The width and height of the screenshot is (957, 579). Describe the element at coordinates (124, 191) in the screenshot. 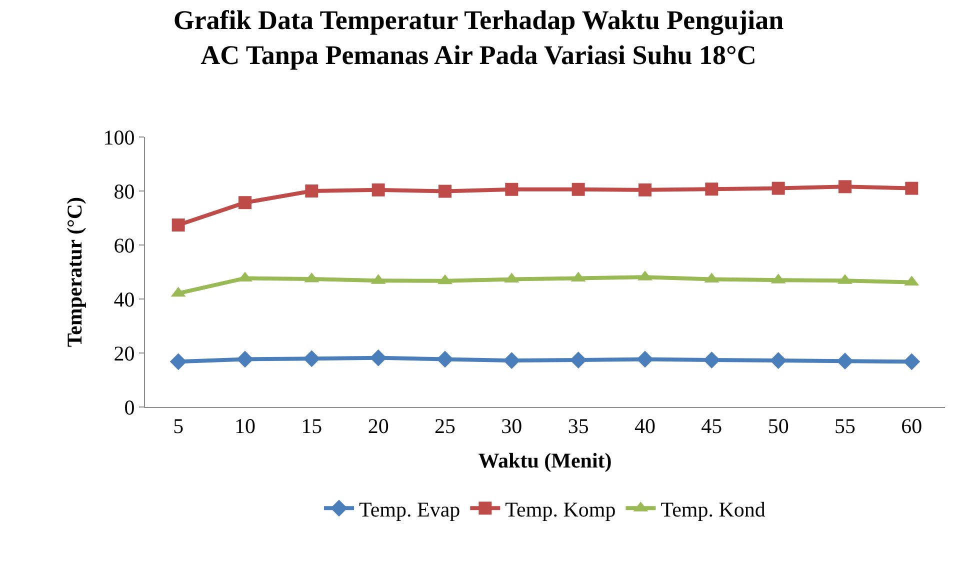

I see `y-tick-label: 80` at that location.